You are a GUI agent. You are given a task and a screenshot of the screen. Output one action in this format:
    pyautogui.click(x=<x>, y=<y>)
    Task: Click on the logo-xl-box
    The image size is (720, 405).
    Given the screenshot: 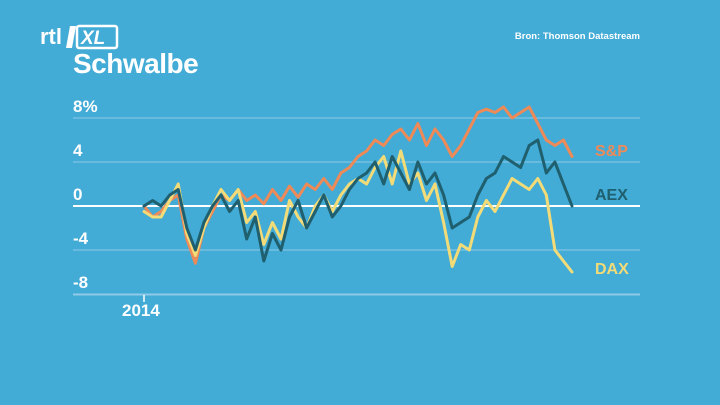 What is the action you would take?
    pyautogui.click(x=97, y=37)
    